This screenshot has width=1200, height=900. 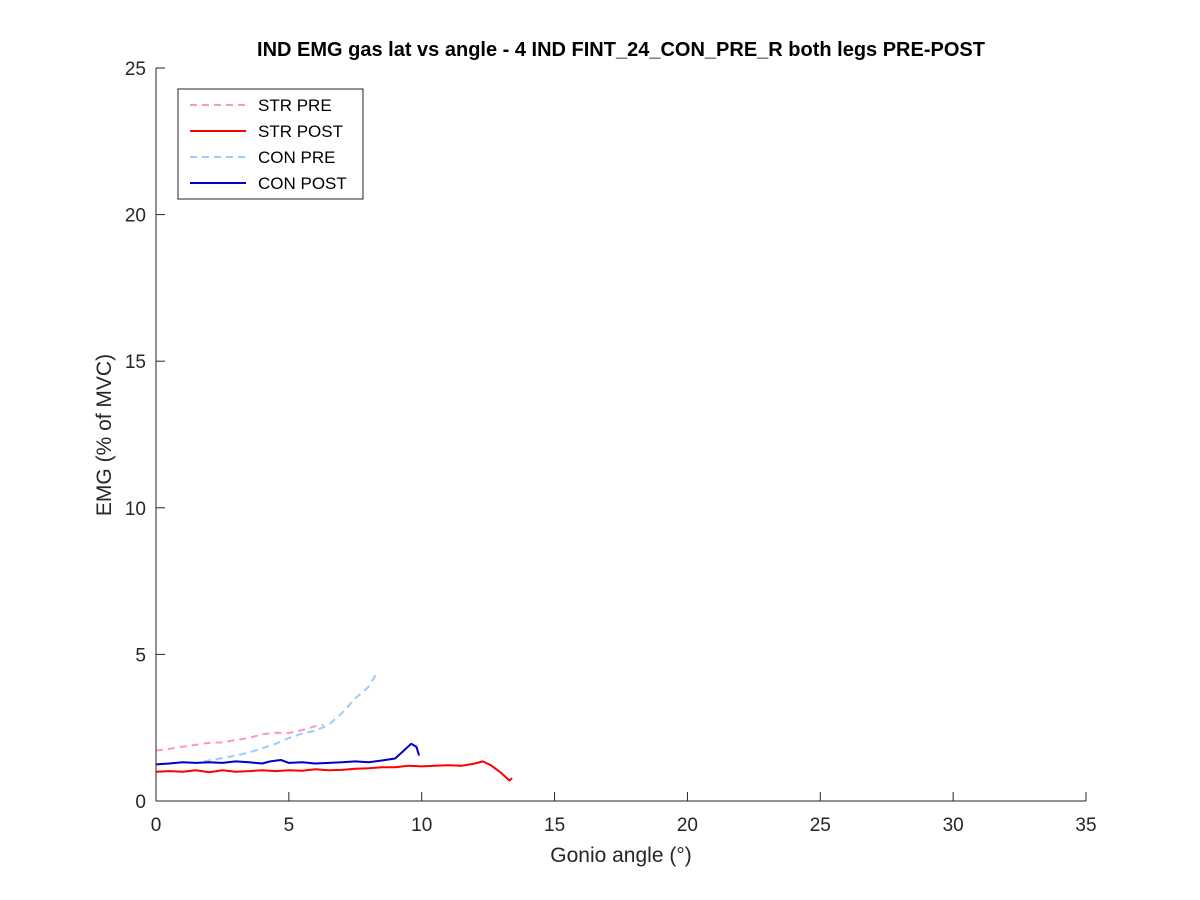 What do you see at coordinates (135, 509) in the screenshot?
I see `y-tick-label: 10` at bounding box center [135, 509].